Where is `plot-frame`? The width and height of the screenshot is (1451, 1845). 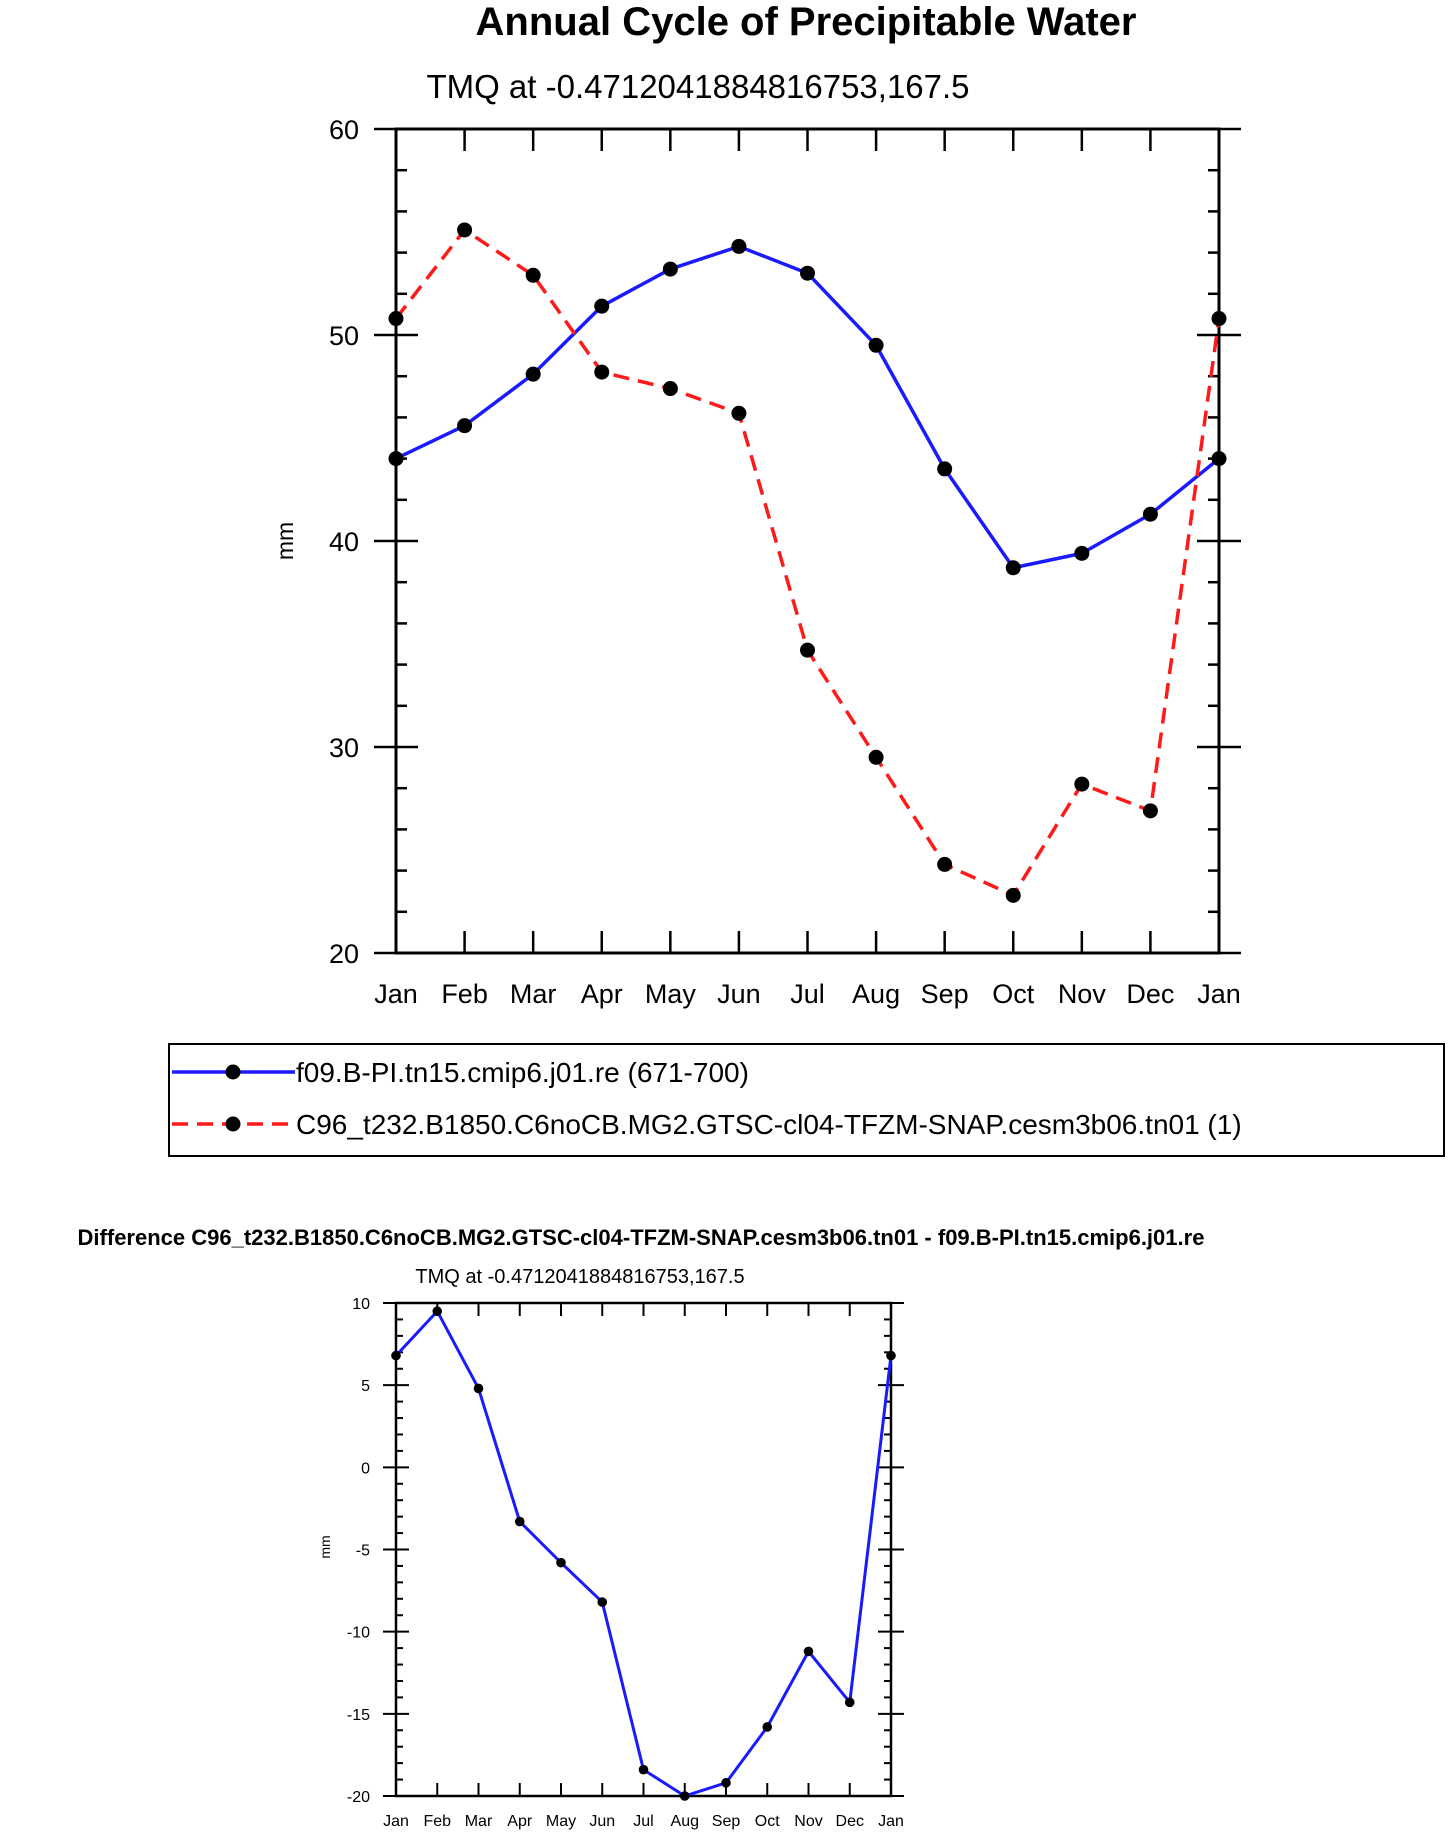 plot-frame is located at coordinates (643, 1549).